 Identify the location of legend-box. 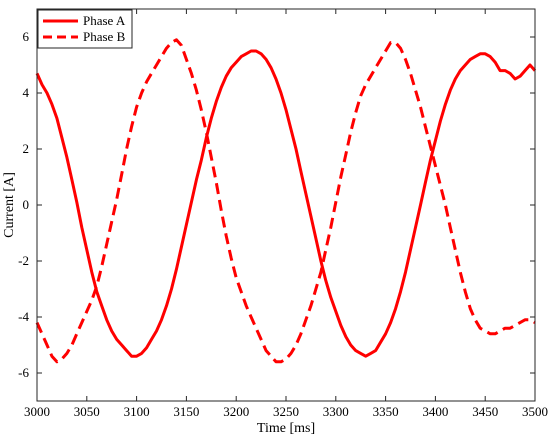
(85, 29).